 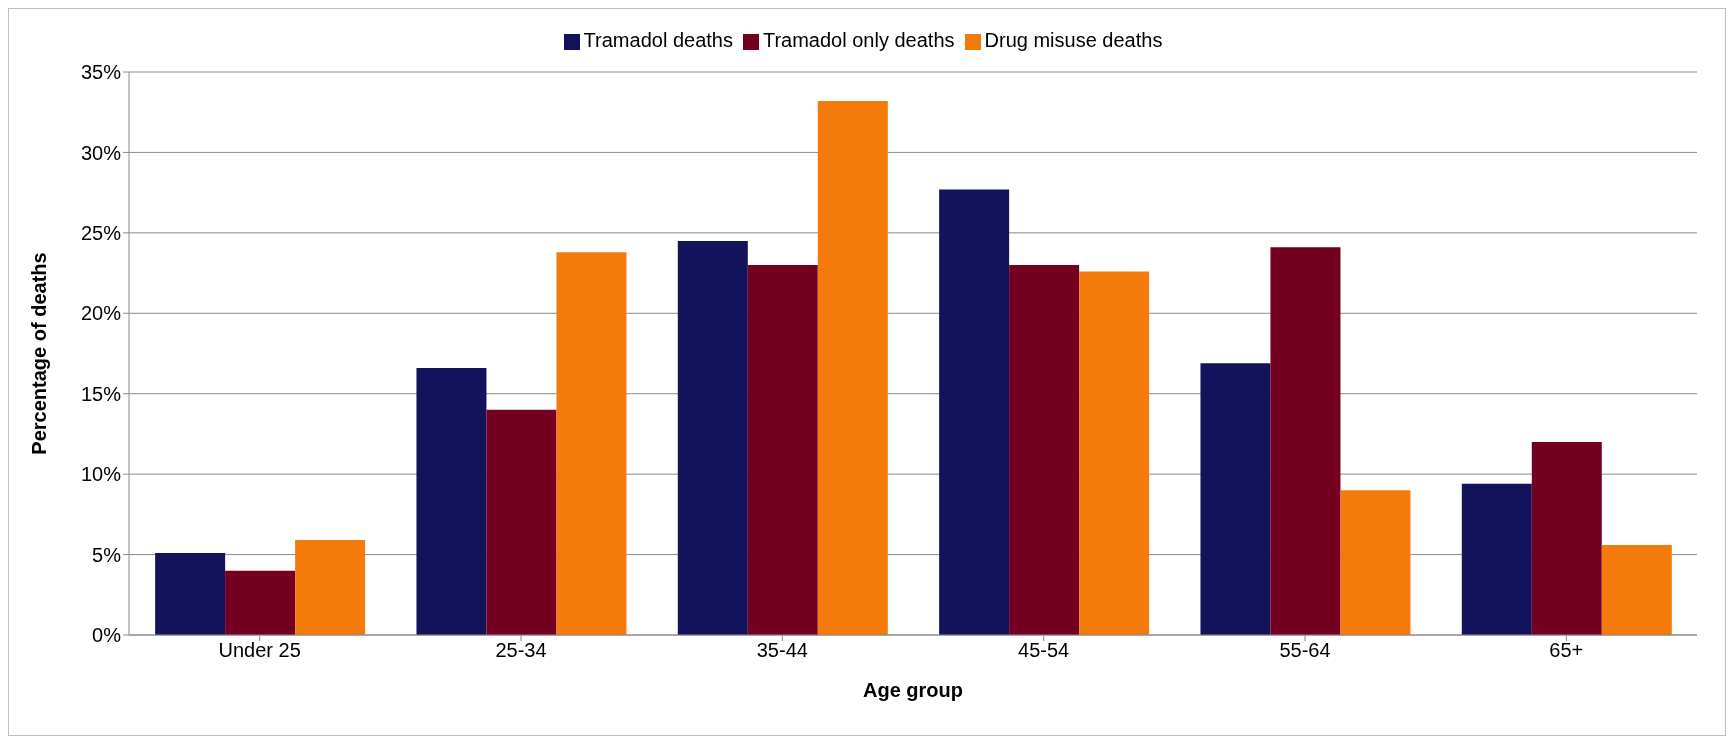 What do you see at coordinates (1073, 40) in the screenshot?
I see `legend-label: Drug misuse deaths` at bounding box center [1073, 40].